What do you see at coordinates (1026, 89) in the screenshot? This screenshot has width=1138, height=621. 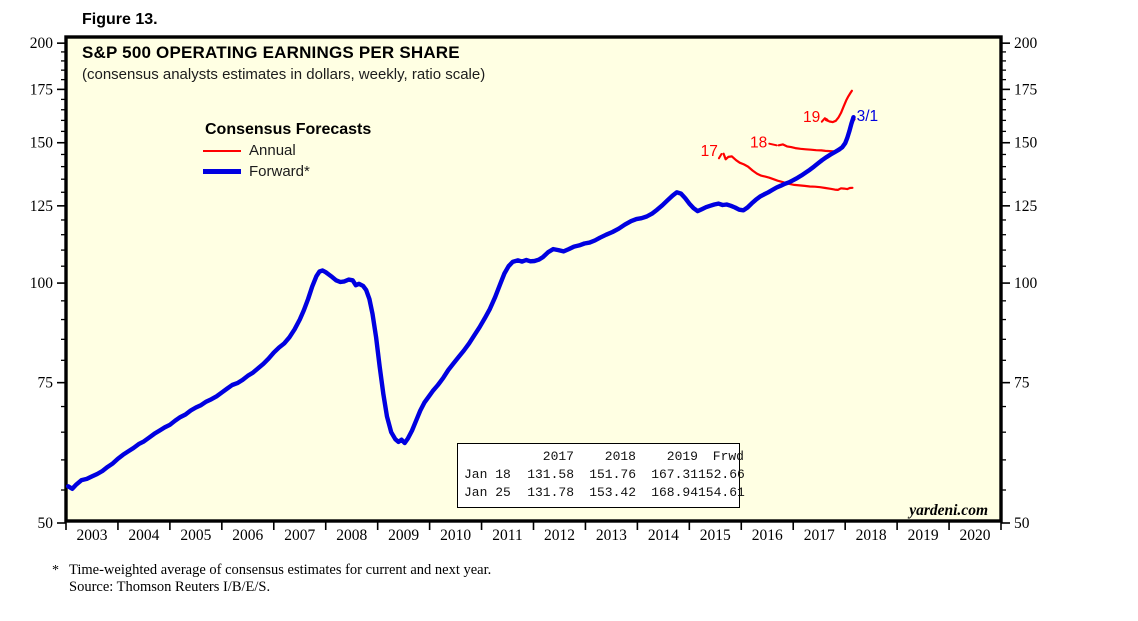 I see `y-tick-label-right: 175` at bounding box center [1026, 89].